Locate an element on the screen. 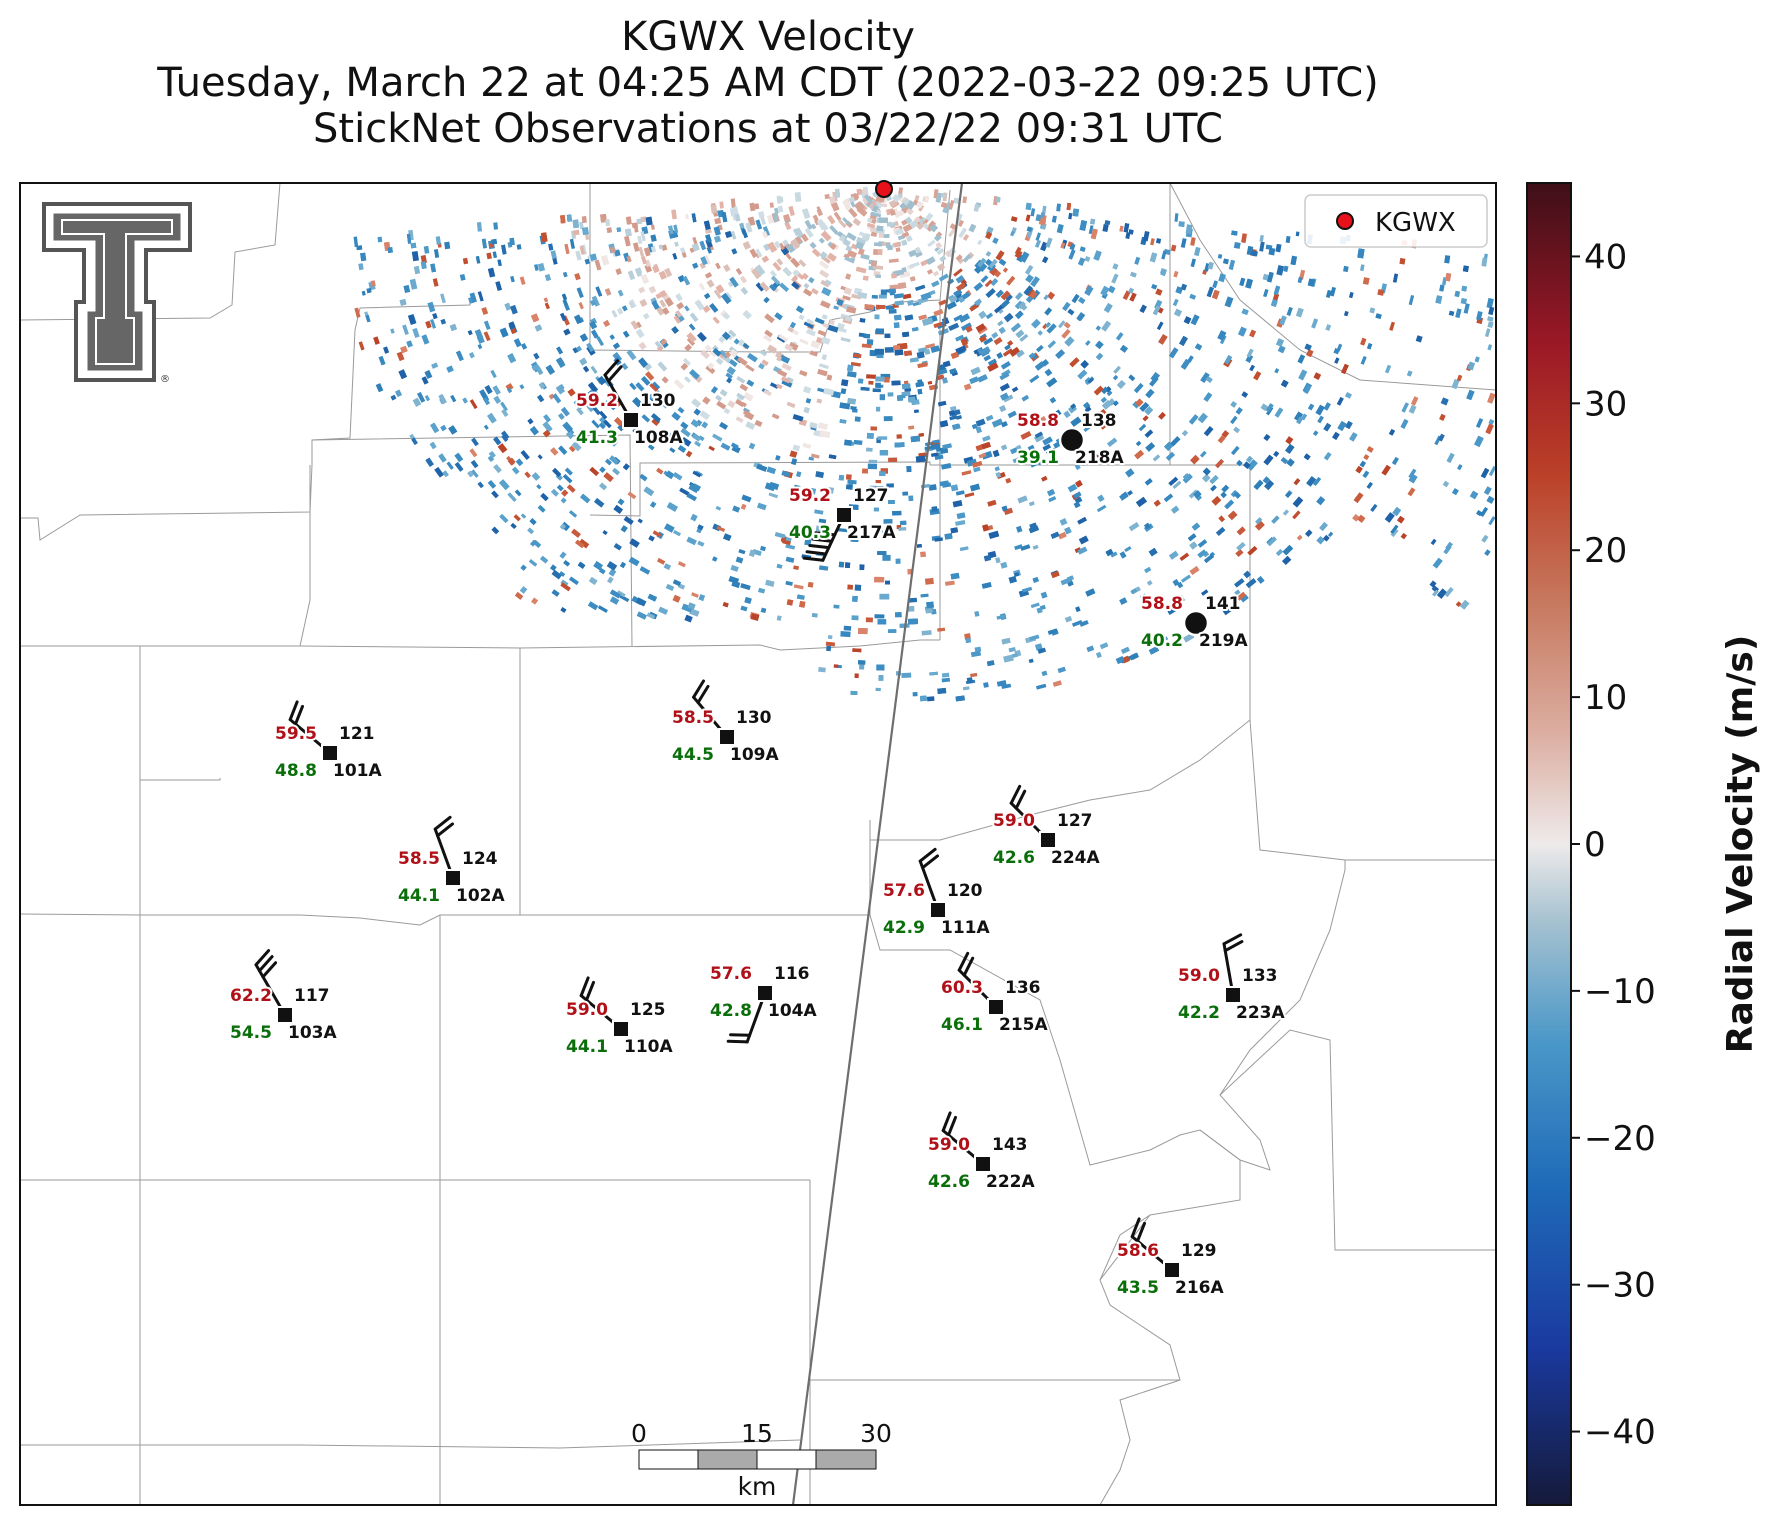 The height and width of the screenshot is (1525, 1773). station-dewpoint: 42.6 is located at coordinates (1014, 858).